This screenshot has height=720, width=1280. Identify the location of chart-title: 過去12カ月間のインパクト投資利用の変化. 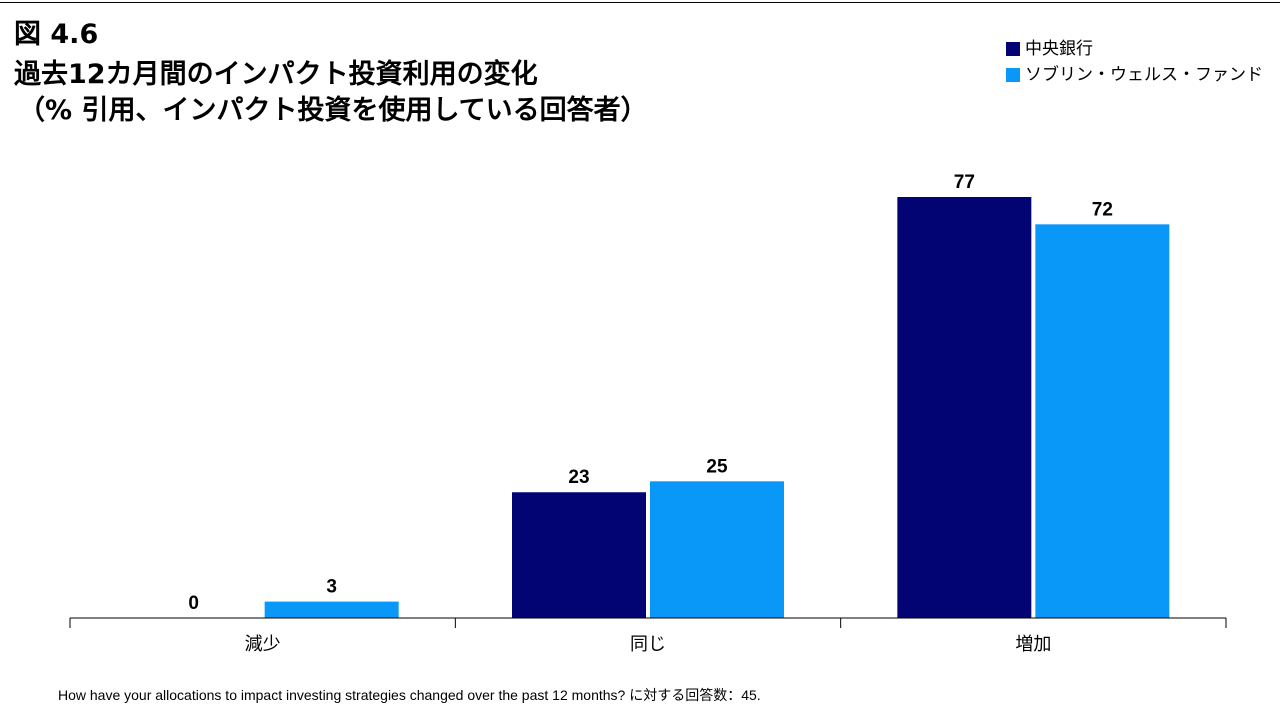
(276, 74).